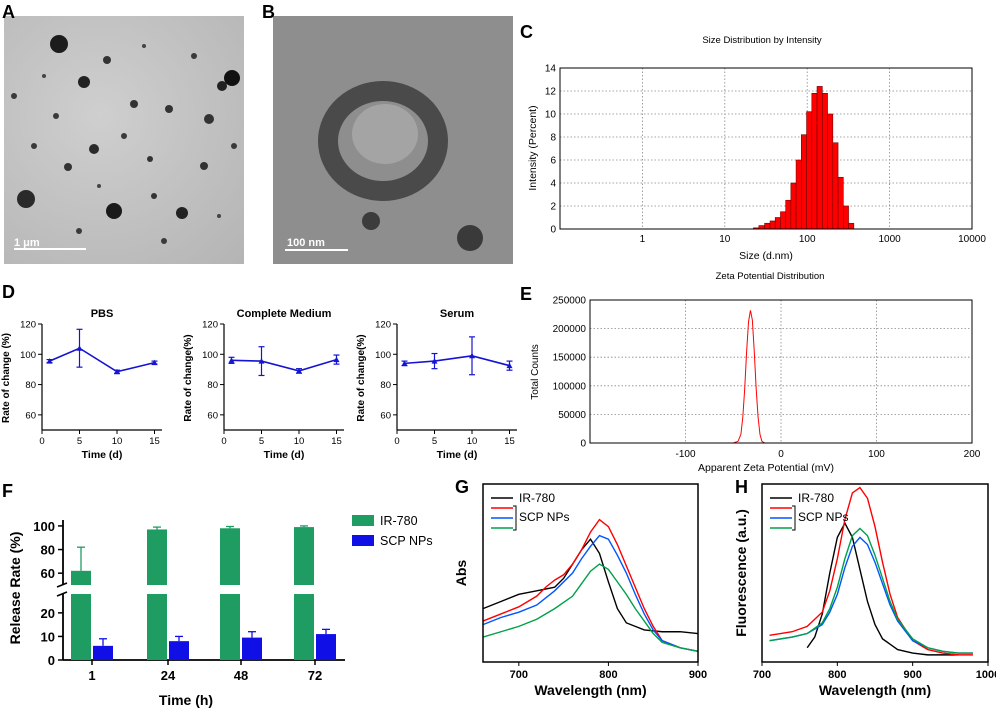 The height and width of the screenshot is (709, 996). What do you see at coordinates (551, 92) in the screenshot?
I see `chart-c-ytick: 12` at bounding box center [551, 92].